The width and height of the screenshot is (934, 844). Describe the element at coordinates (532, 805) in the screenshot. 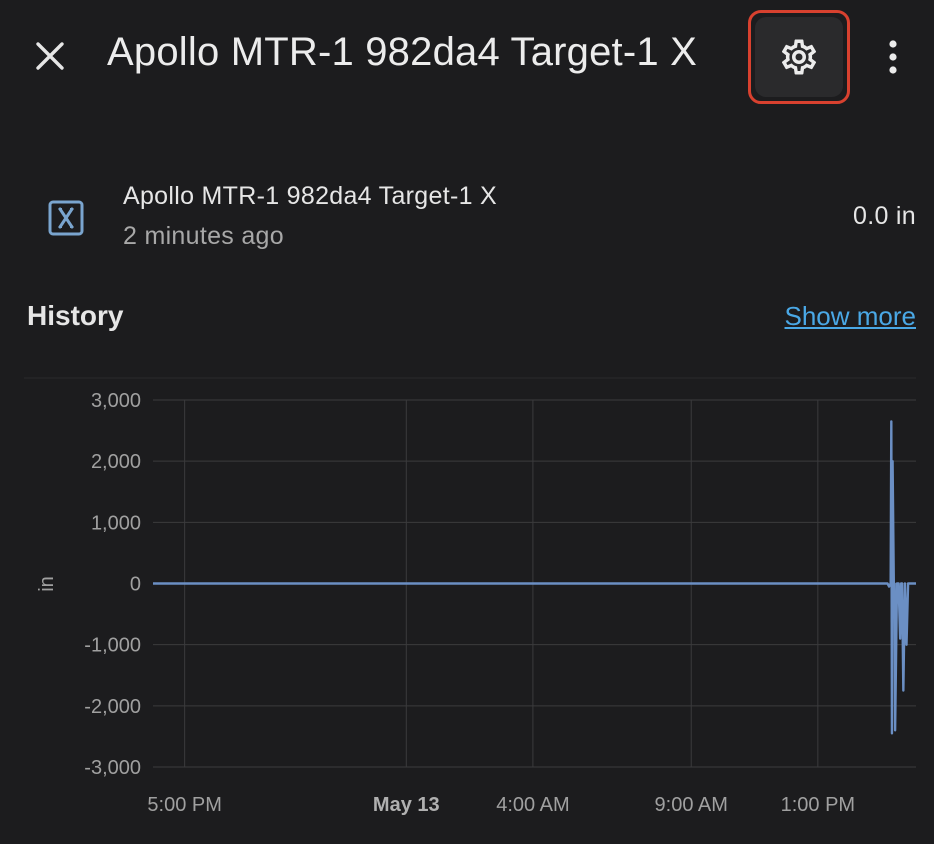

I see `x-tick-label: 4:00 AM` at that location.